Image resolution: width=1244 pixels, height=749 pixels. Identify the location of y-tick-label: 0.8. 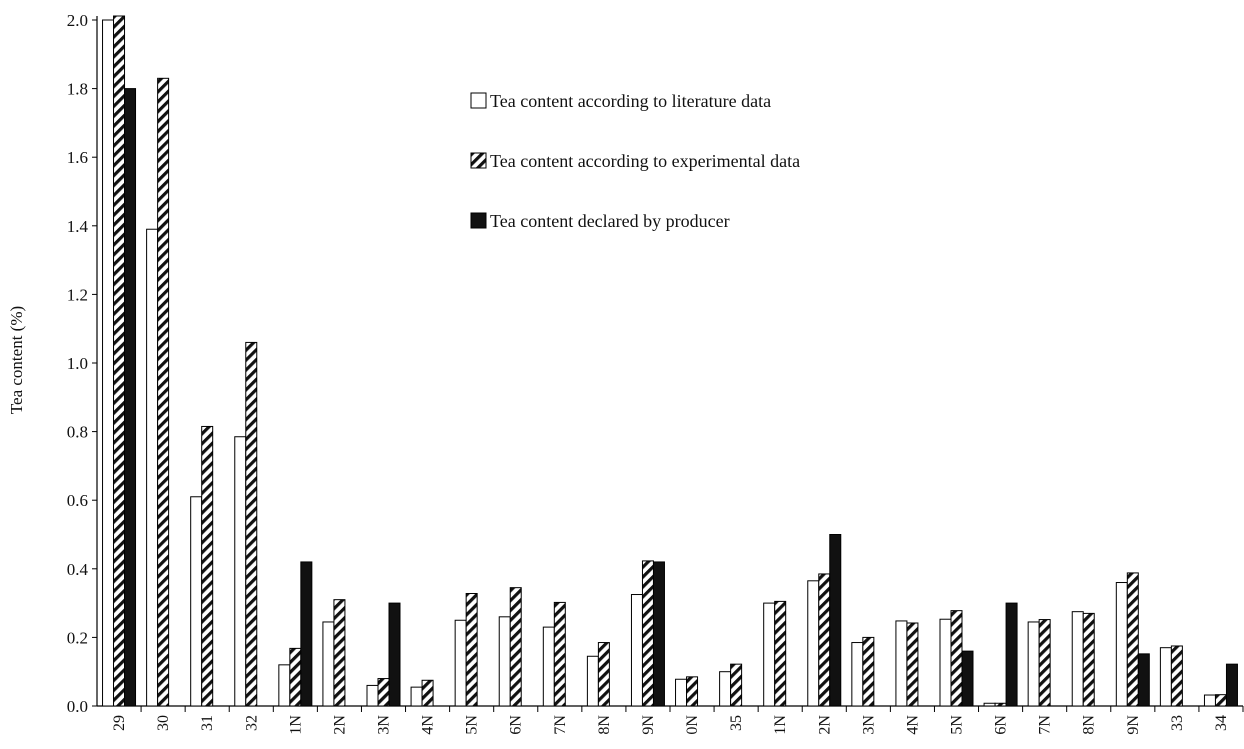
(77, 432).